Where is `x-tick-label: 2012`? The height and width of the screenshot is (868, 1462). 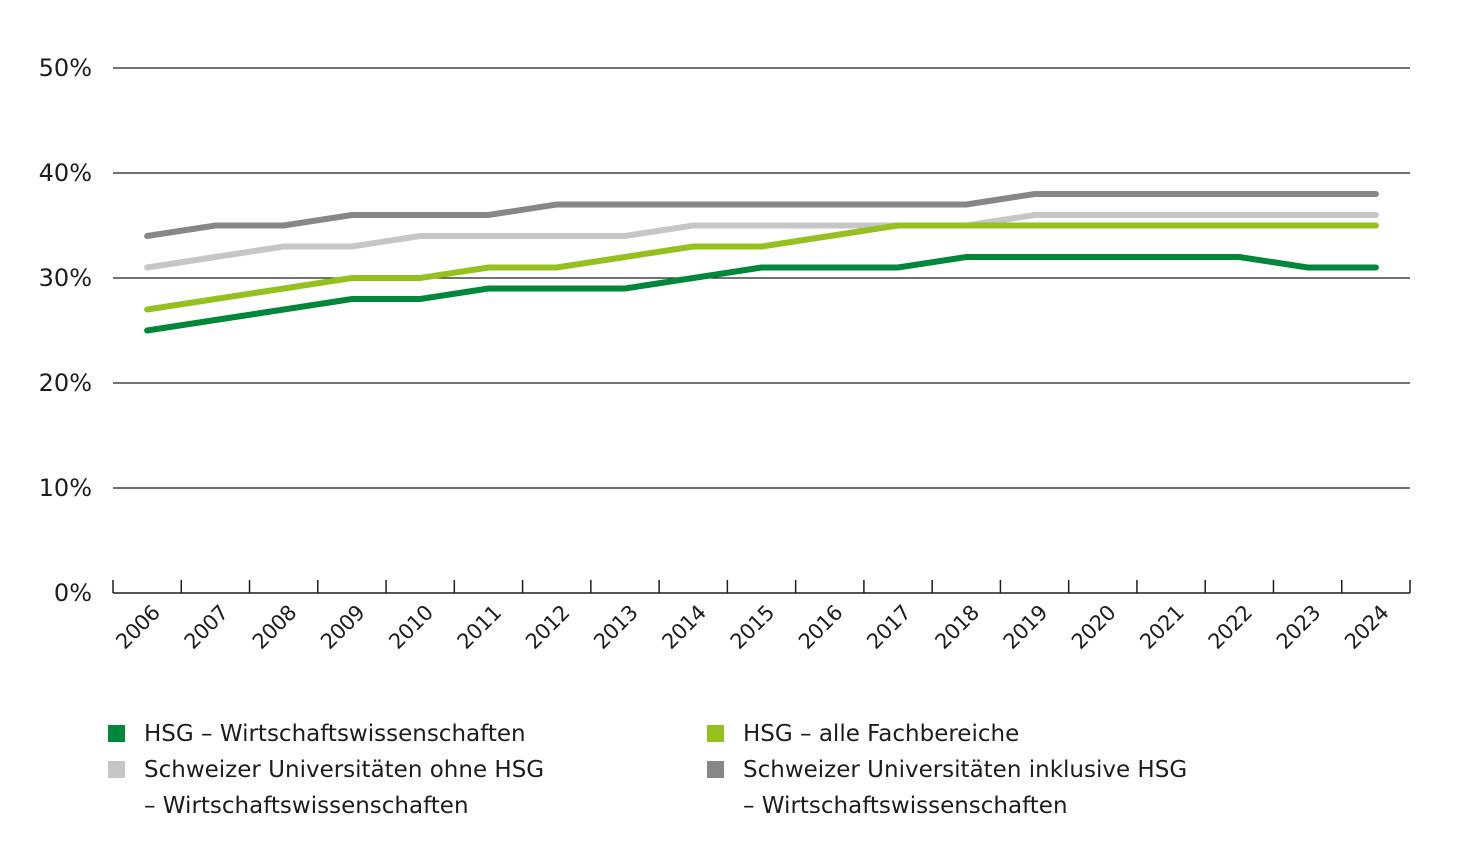 x-tick-label: 2012 is located at coordinates (547, 627).